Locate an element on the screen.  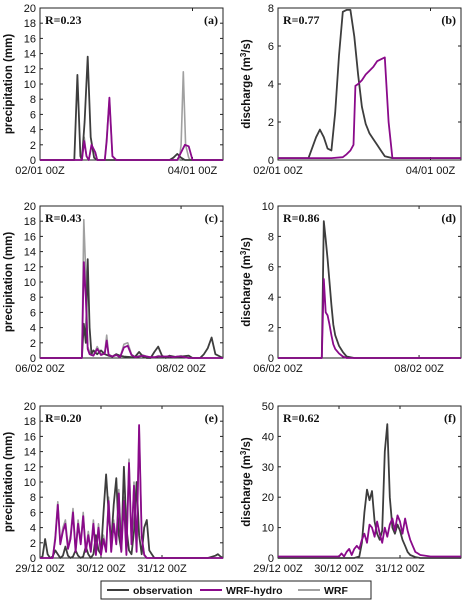
y-tick-label: 30 is located at coordinates (268, 468).